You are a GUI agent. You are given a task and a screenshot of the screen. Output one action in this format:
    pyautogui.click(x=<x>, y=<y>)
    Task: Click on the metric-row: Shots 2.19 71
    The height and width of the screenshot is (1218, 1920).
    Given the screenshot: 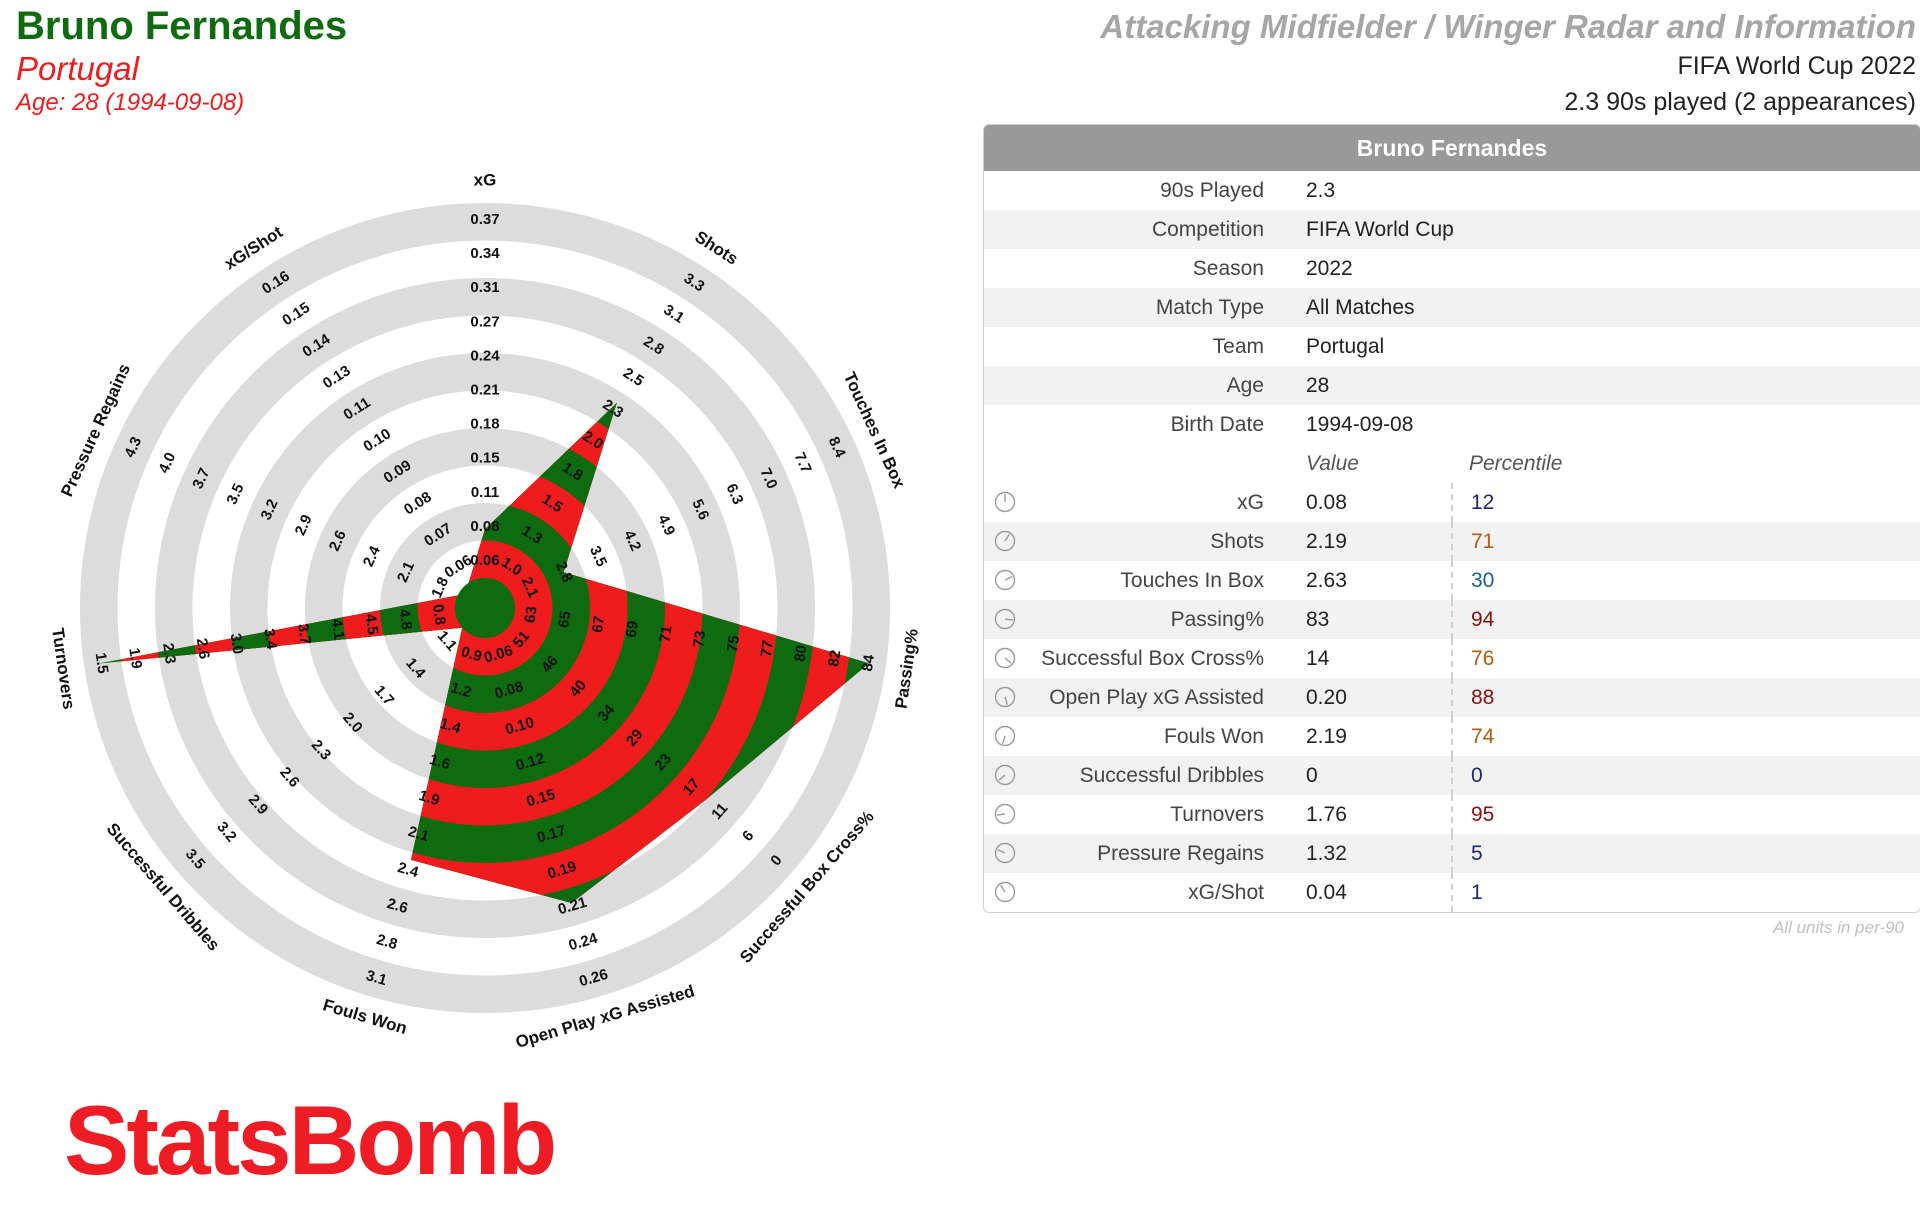 What is the action you would take?
    pyautogui.click(x=1452, y=541)
    